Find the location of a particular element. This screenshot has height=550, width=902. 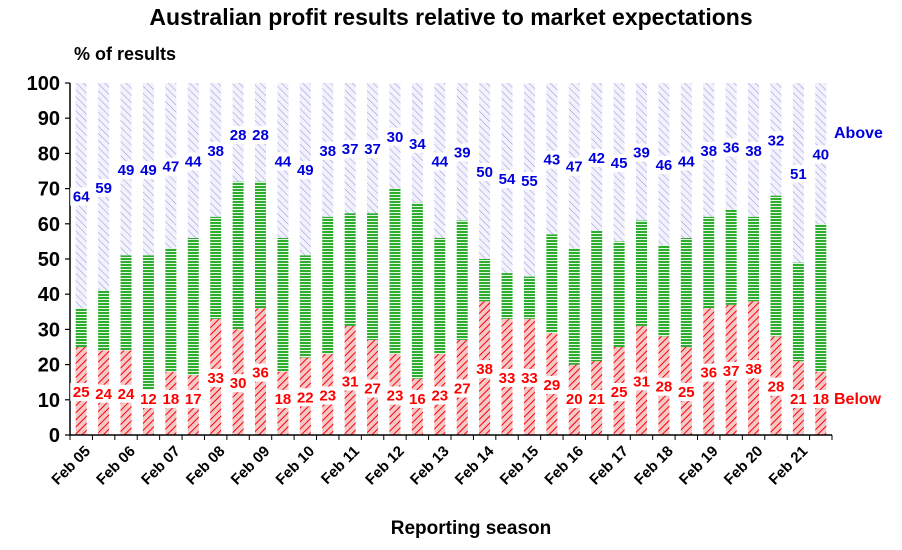

data-label-above: 64 is located at coordinates (81, 197).